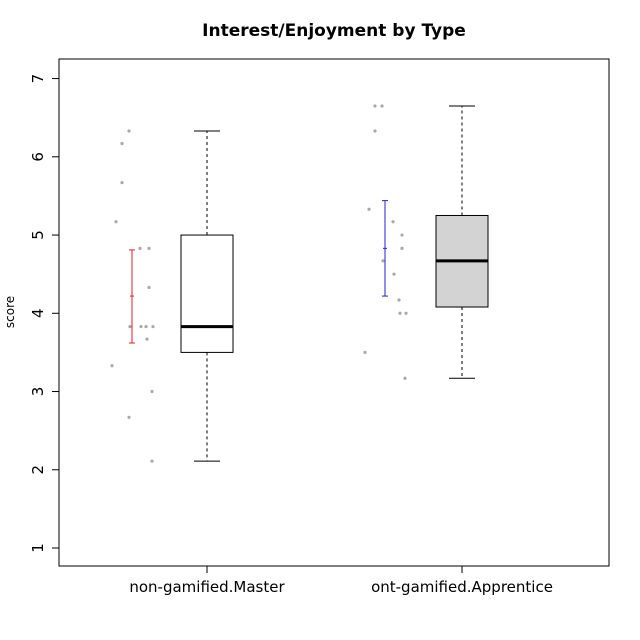 This screenshot has width=640, height=640. What do you see at coordinates (334, 31) in the screenshot?
I see `chart-title: Interest/Enjoyment by Type` at bounding box center [334, 31].